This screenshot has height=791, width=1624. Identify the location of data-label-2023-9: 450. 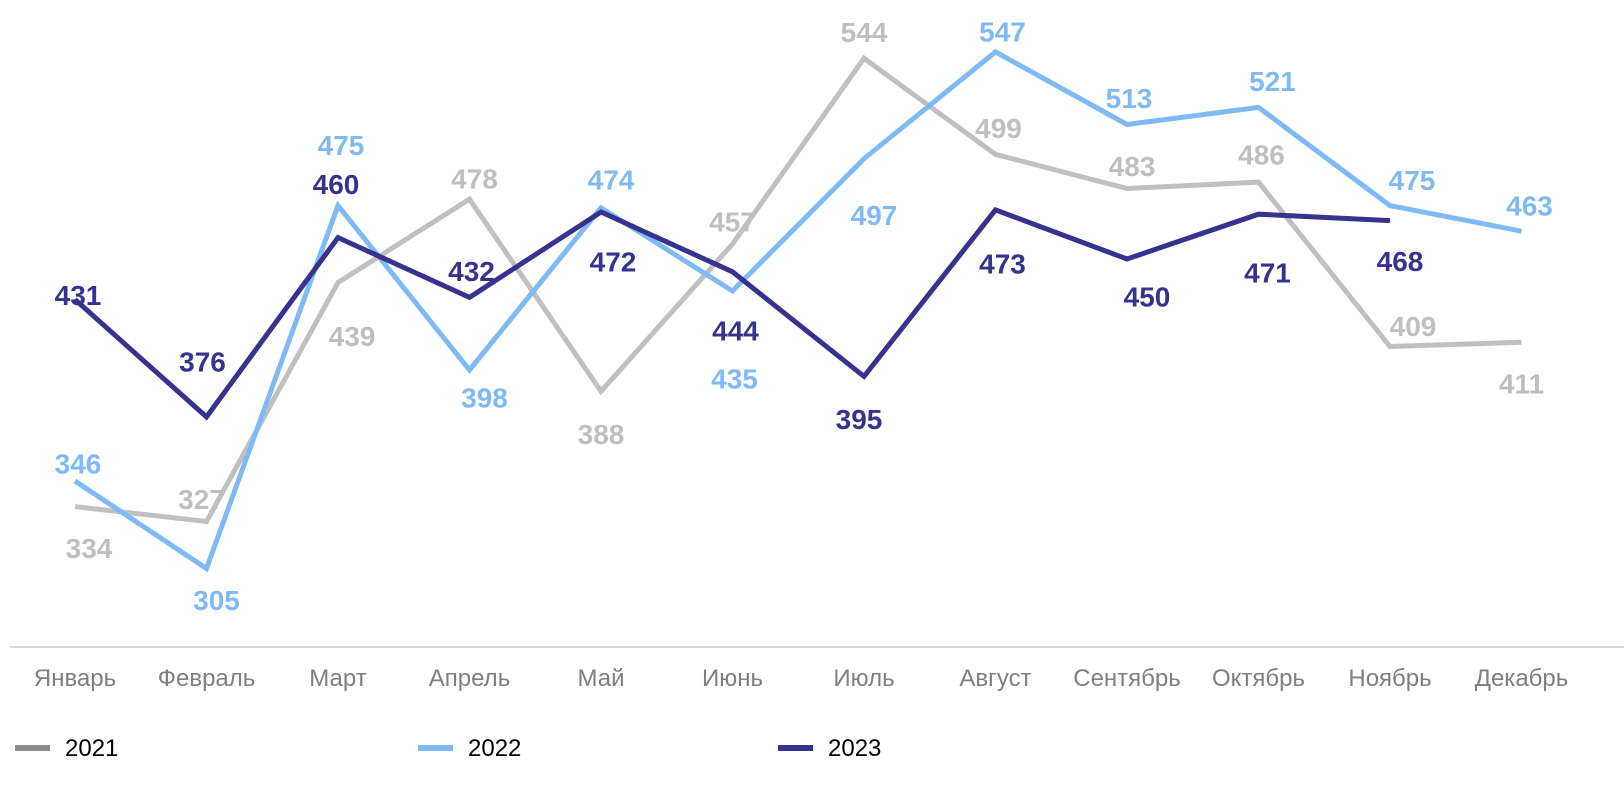
(1147, 297).